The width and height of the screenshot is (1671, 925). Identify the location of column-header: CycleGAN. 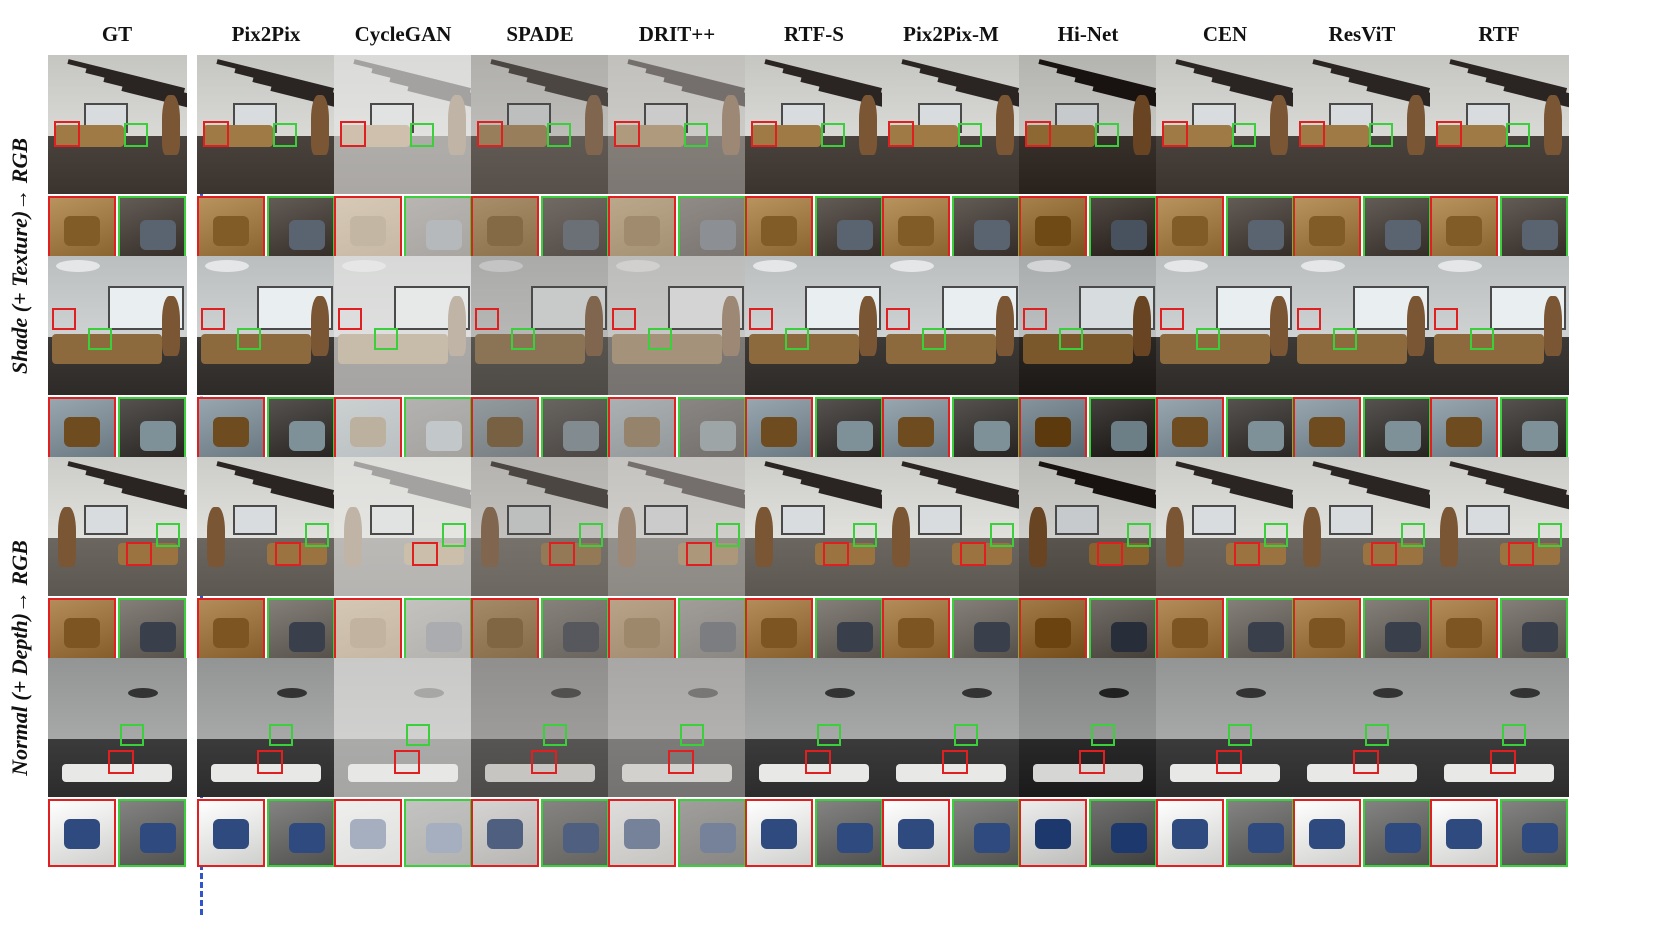
(403, 34).